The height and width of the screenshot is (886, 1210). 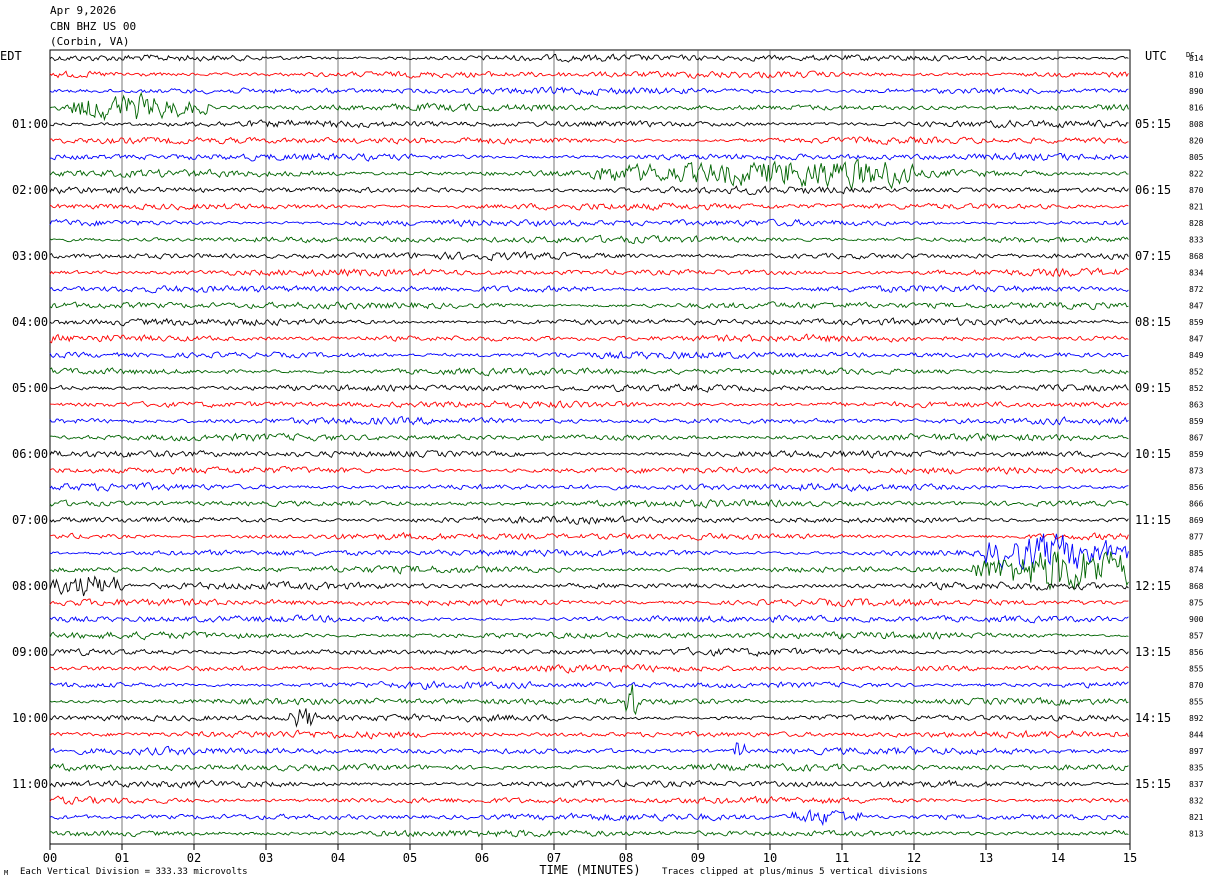 I want to click on dc-offset-value: 867, so click(x=1196, y=438).